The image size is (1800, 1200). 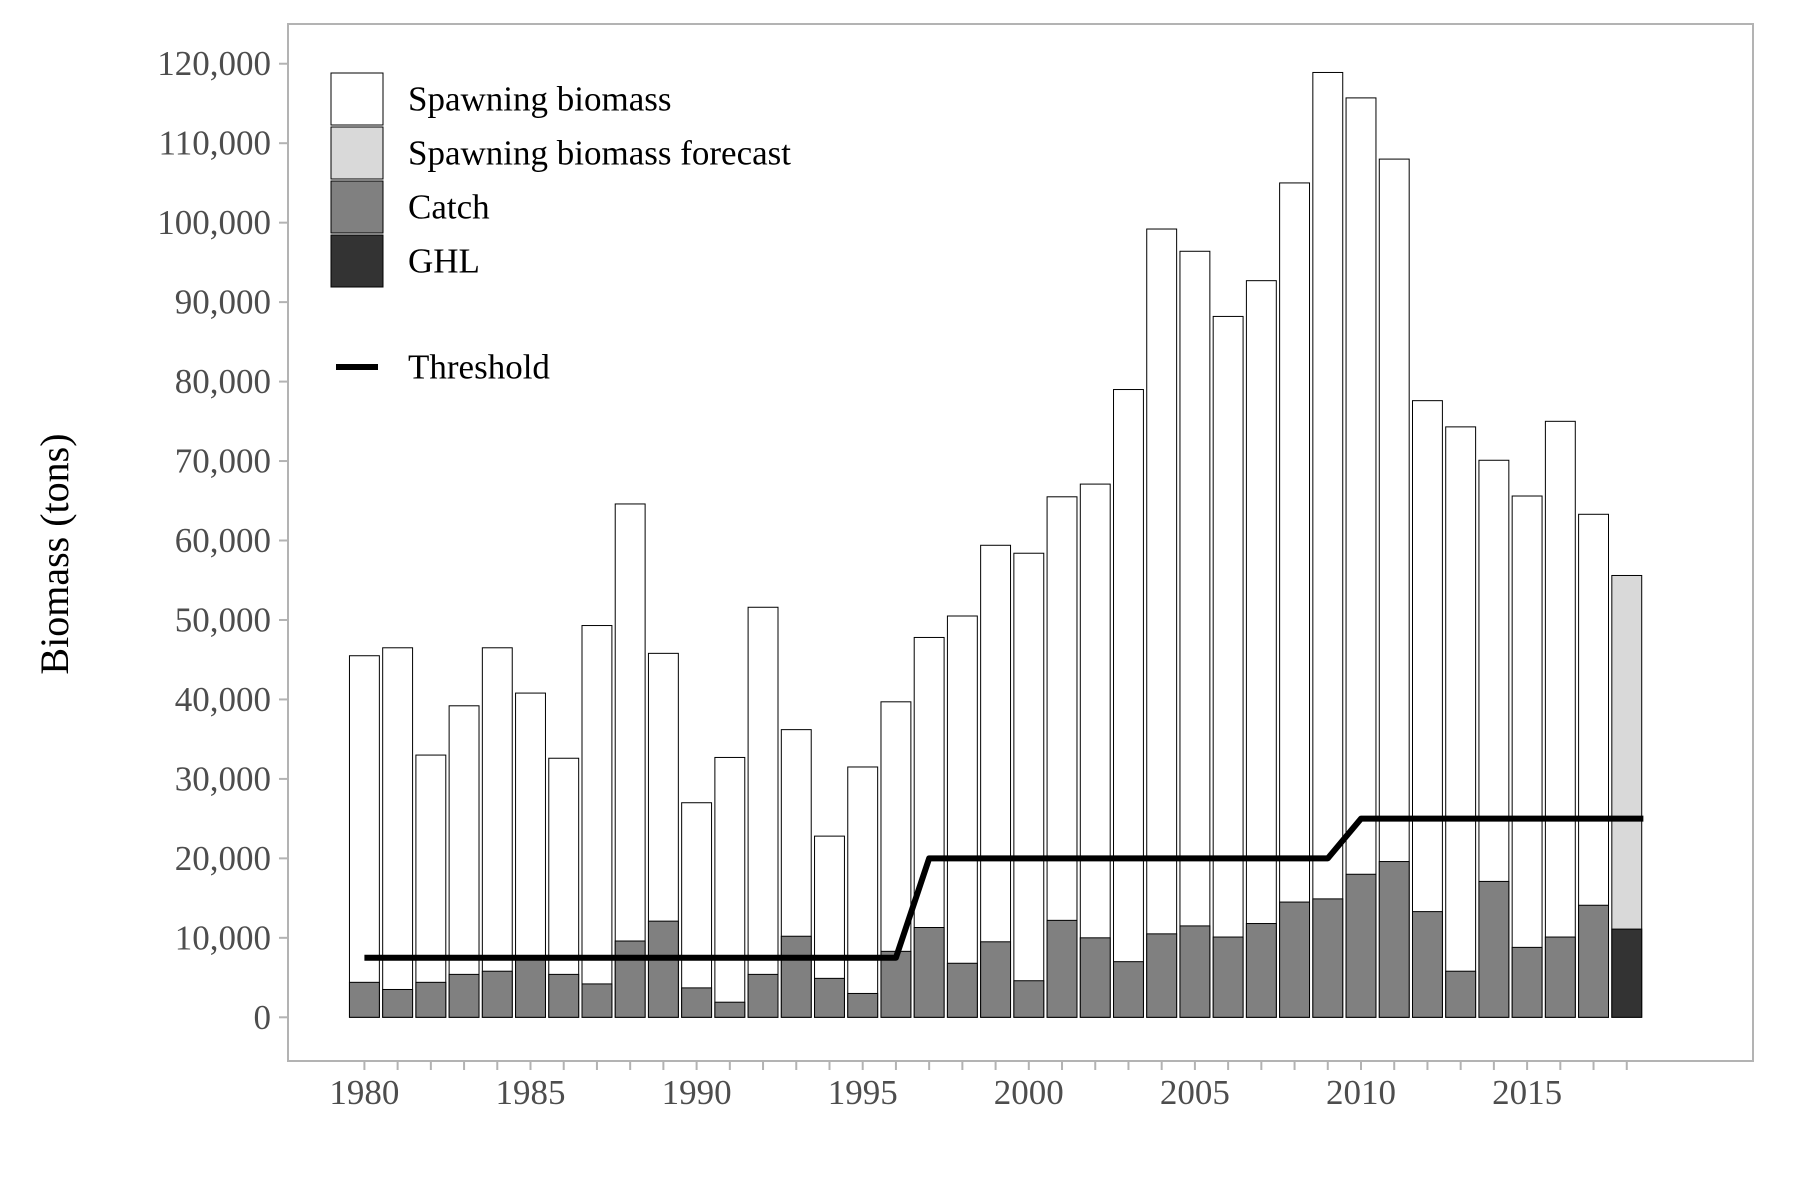 What do you see at coordinates (1162, 623) in the screenshot?
I see `spawning-biomass-bar-2004` at bounding box center [1162, 623].